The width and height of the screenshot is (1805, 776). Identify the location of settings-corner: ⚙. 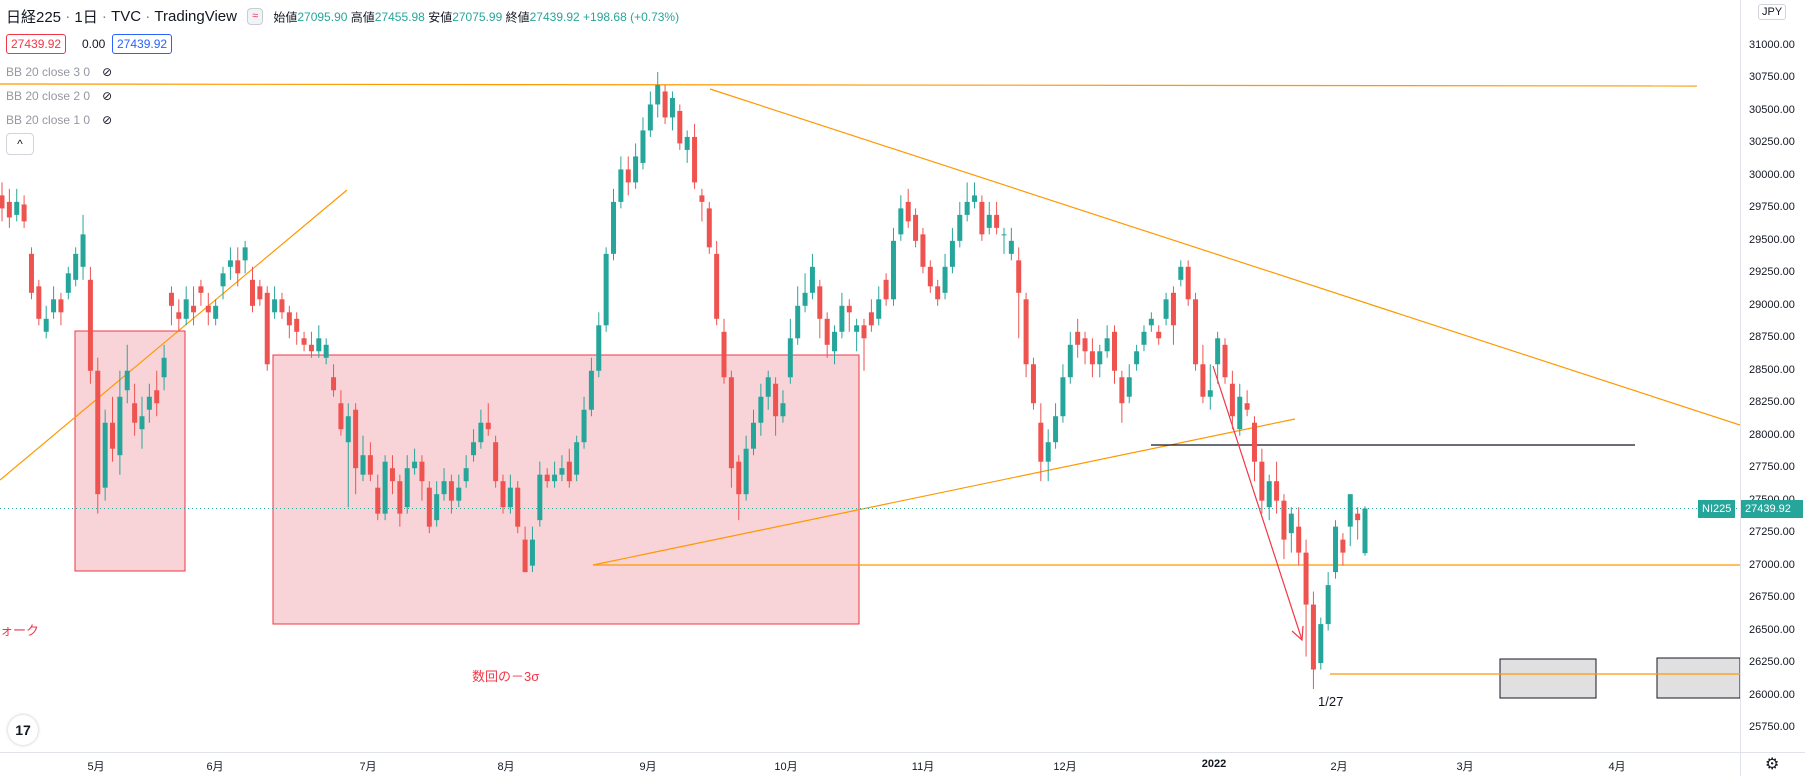
(1772, 764).